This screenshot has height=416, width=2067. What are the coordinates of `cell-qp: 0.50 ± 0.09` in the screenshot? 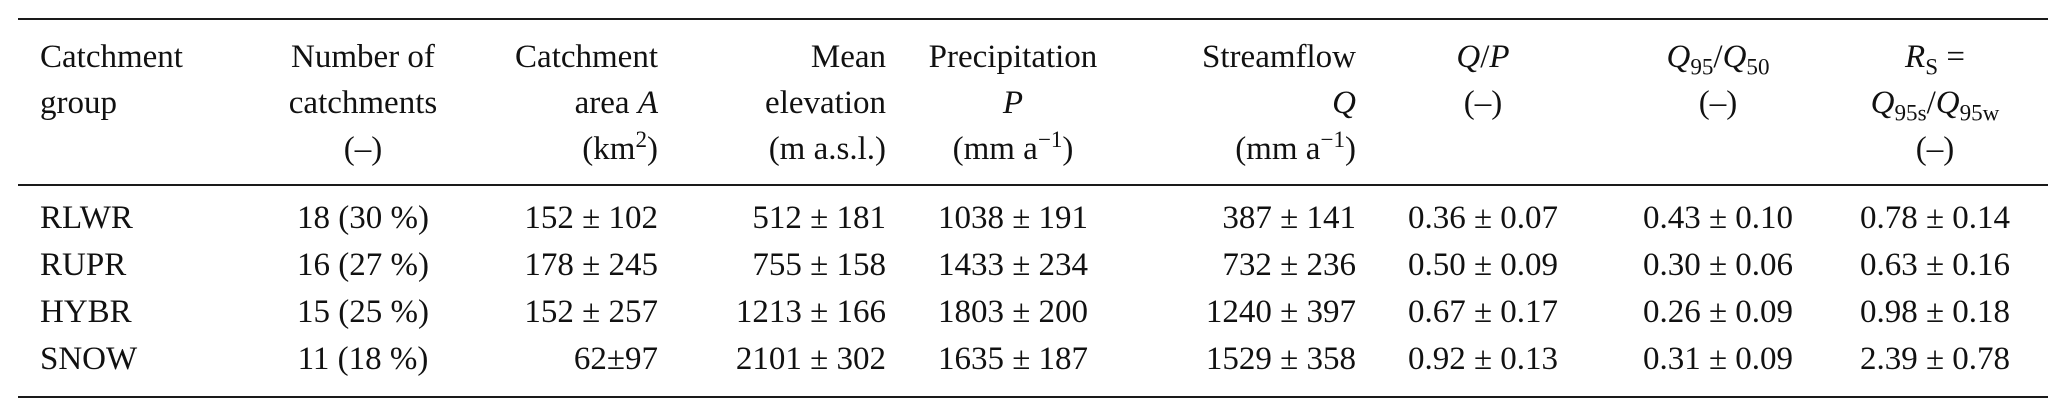 It's located at (1483, 265).